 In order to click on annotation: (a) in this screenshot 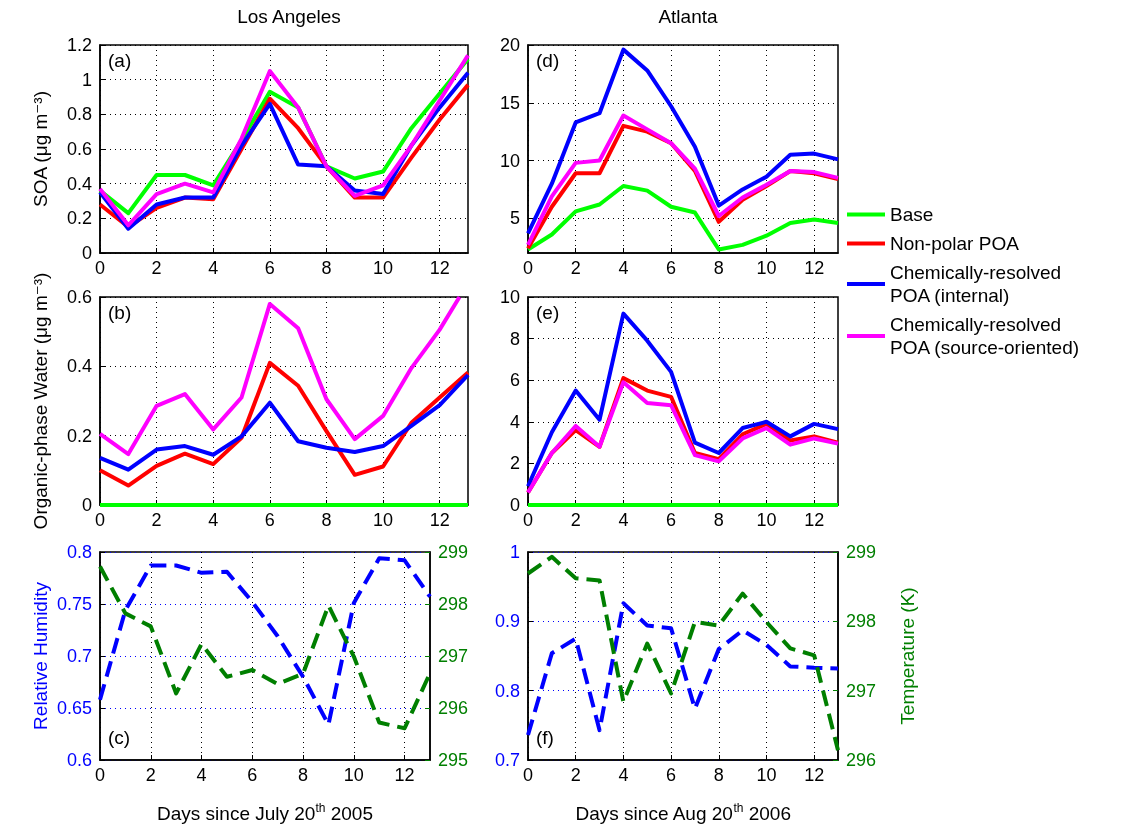, I will do `click(120, 60)`.